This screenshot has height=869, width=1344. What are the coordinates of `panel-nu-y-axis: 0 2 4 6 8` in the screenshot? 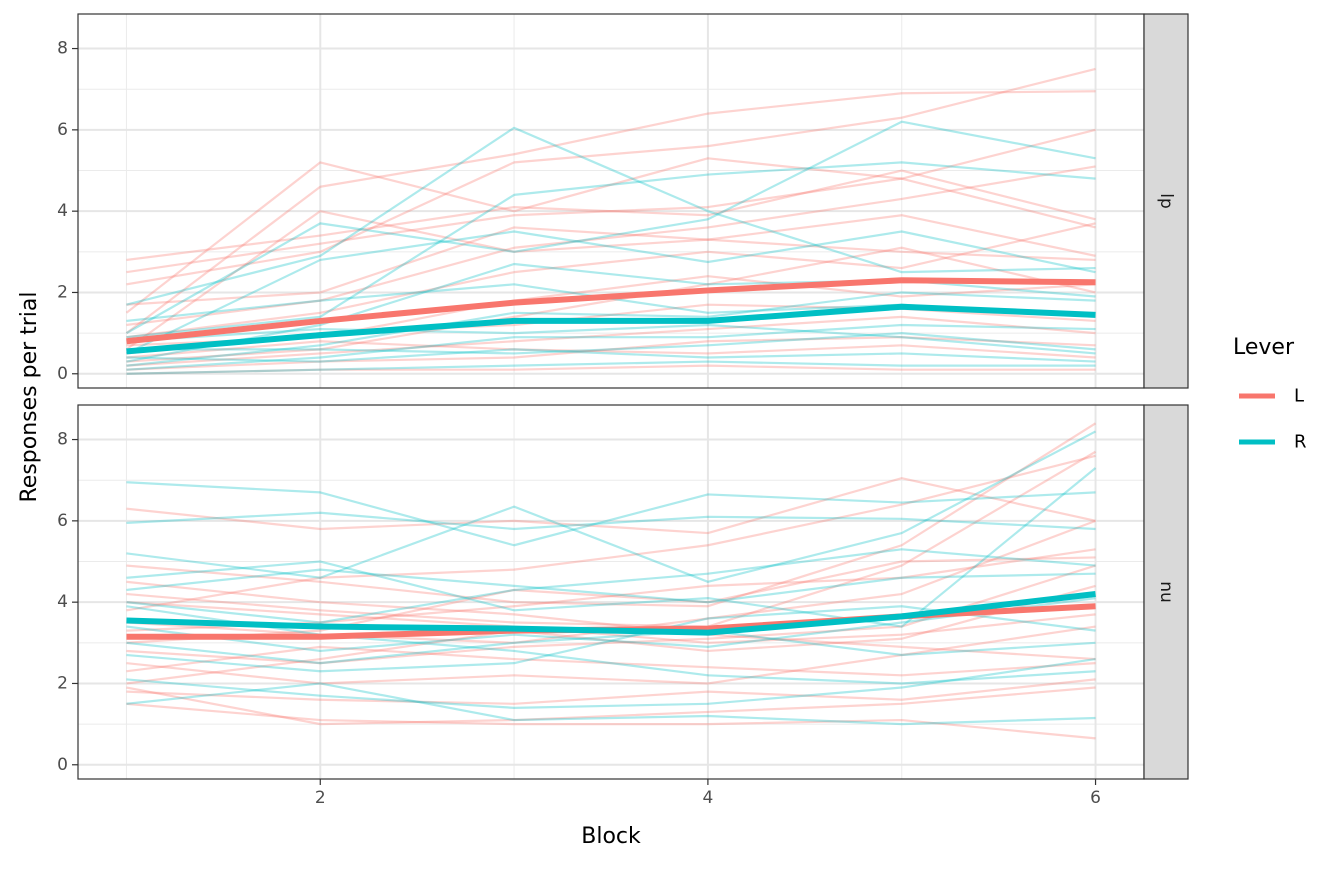 It's located at (67, 602).